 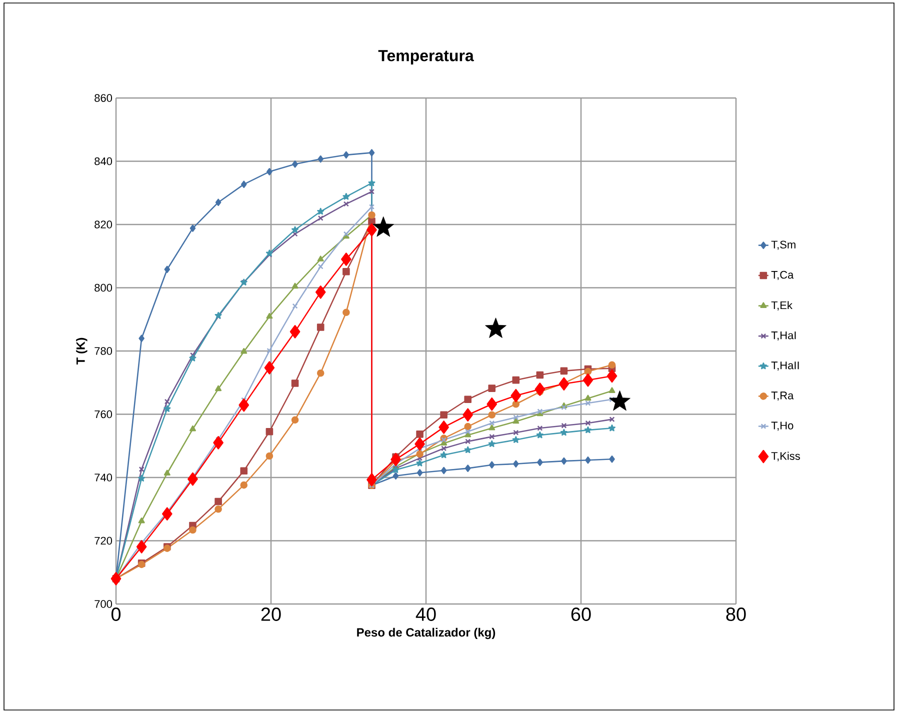 What do you see at coordinates (82, 351) in the screenshot?
I see `y-axis-title: T (K)` at bounding box center [82, 351].